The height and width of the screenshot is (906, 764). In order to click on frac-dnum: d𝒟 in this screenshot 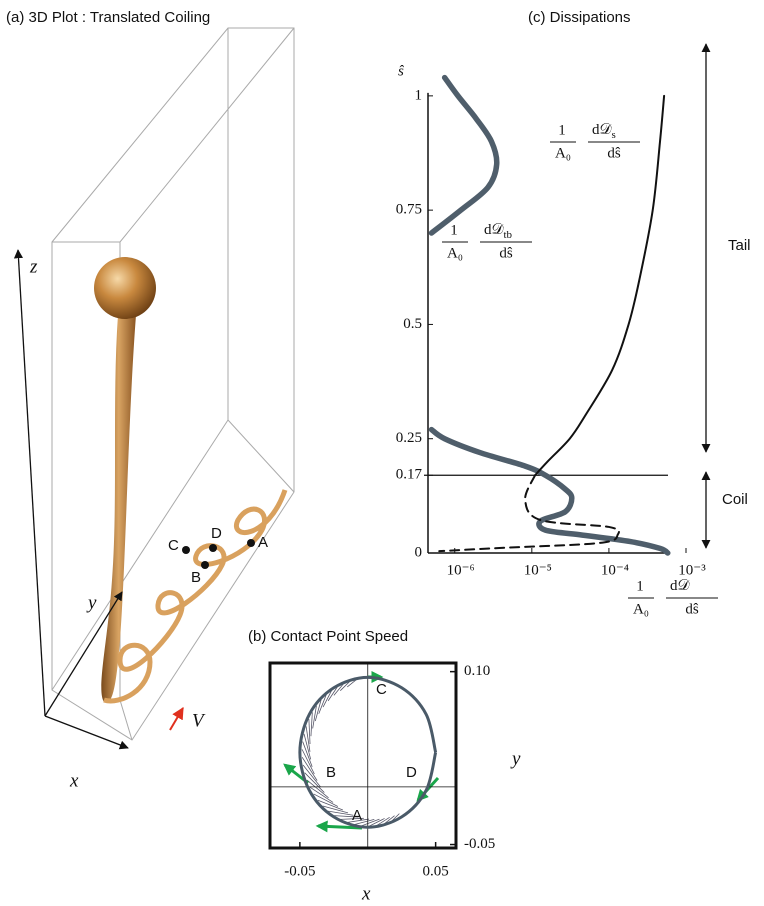, I will do `click(680, 586)`.